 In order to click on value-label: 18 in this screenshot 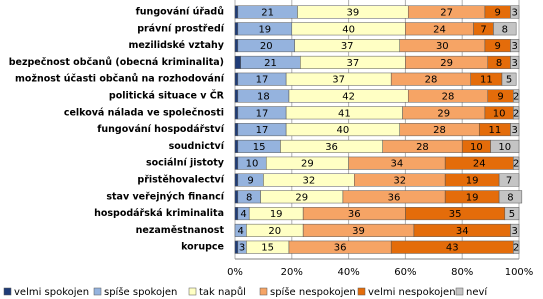, I will do `click(263, 97)`.